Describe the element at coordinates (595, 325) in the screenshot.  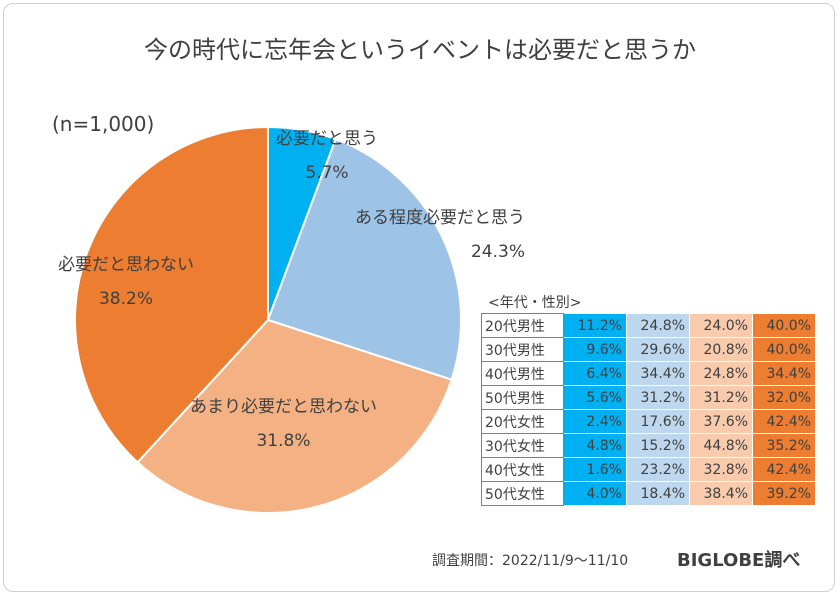
I see `table-cell: 11.2%` at that location.